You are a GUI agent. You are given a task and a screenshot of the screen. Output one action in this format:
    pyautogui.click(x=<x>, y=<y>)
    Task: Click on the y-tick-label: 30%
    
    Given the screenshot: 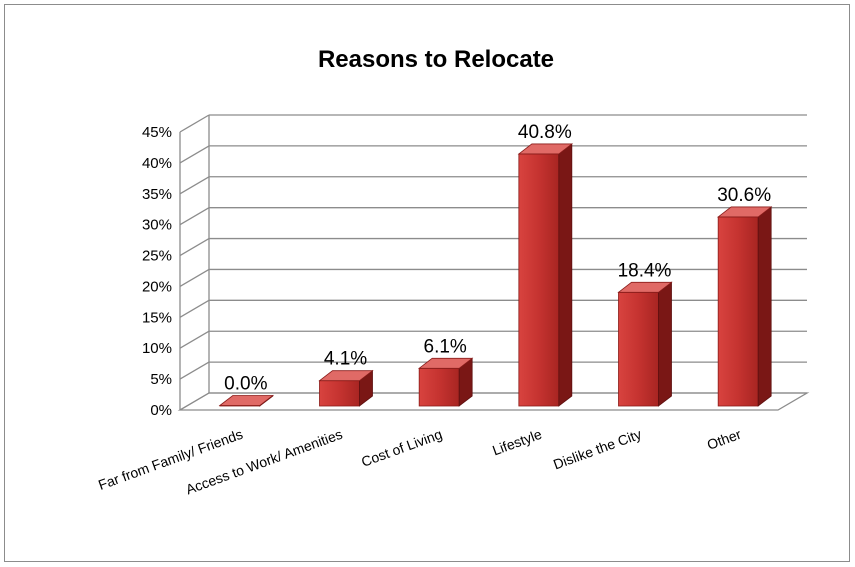 What is the action you would take?
    pyautogui.click(x=157, y=225)
    